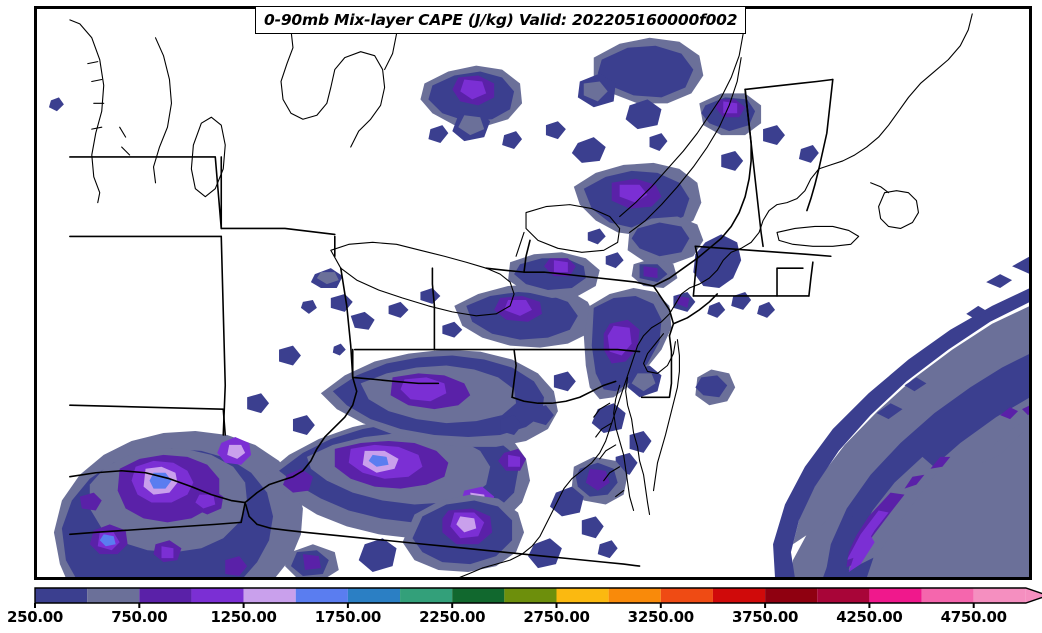  I want to click on colorbar-tick-label: 250.00, so click(35, 617).